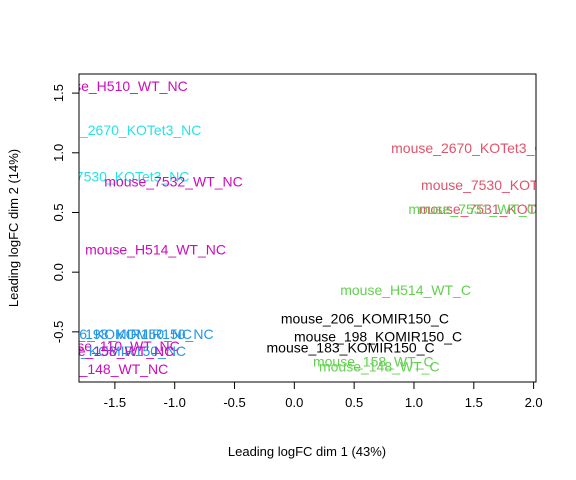 This screenshot has width=576, height=480. I want to click on x-axis-label: Leading logFC dim 1 (43%), so click(307, 451).